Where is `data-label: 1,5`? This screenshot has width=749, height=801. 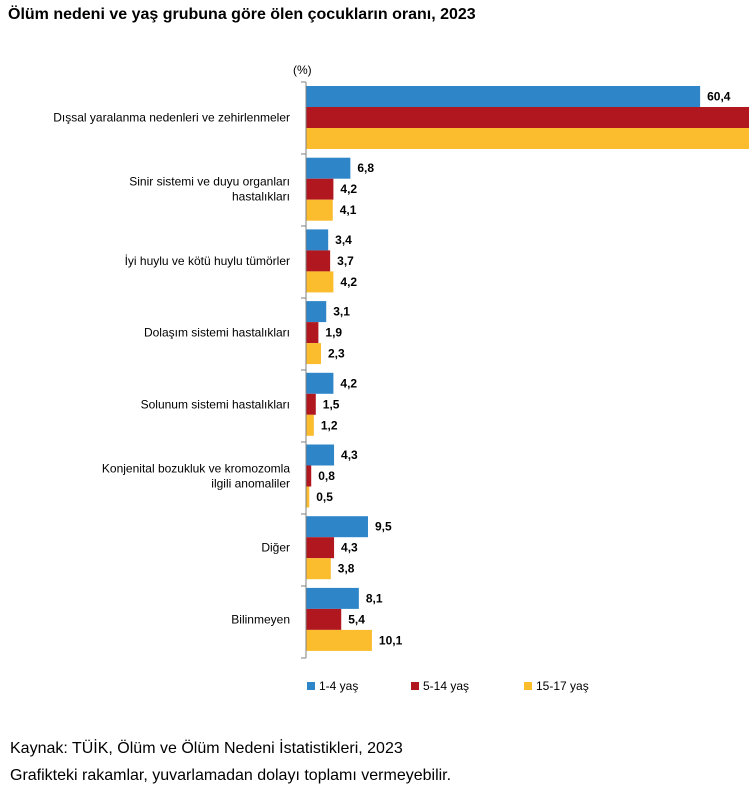 data-label: 1,5 is located at coordinates (331, 404).